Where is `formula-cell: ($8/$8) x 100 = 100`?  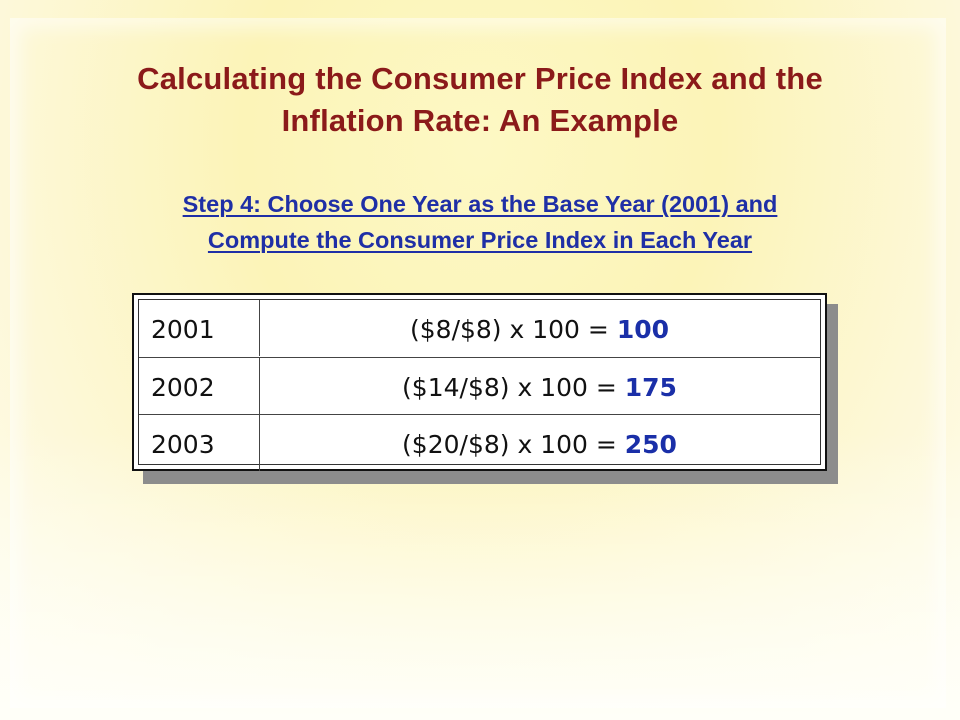 formula-cell: ($8/$8) x 100 = 100 is located at coordinates (539, 328).